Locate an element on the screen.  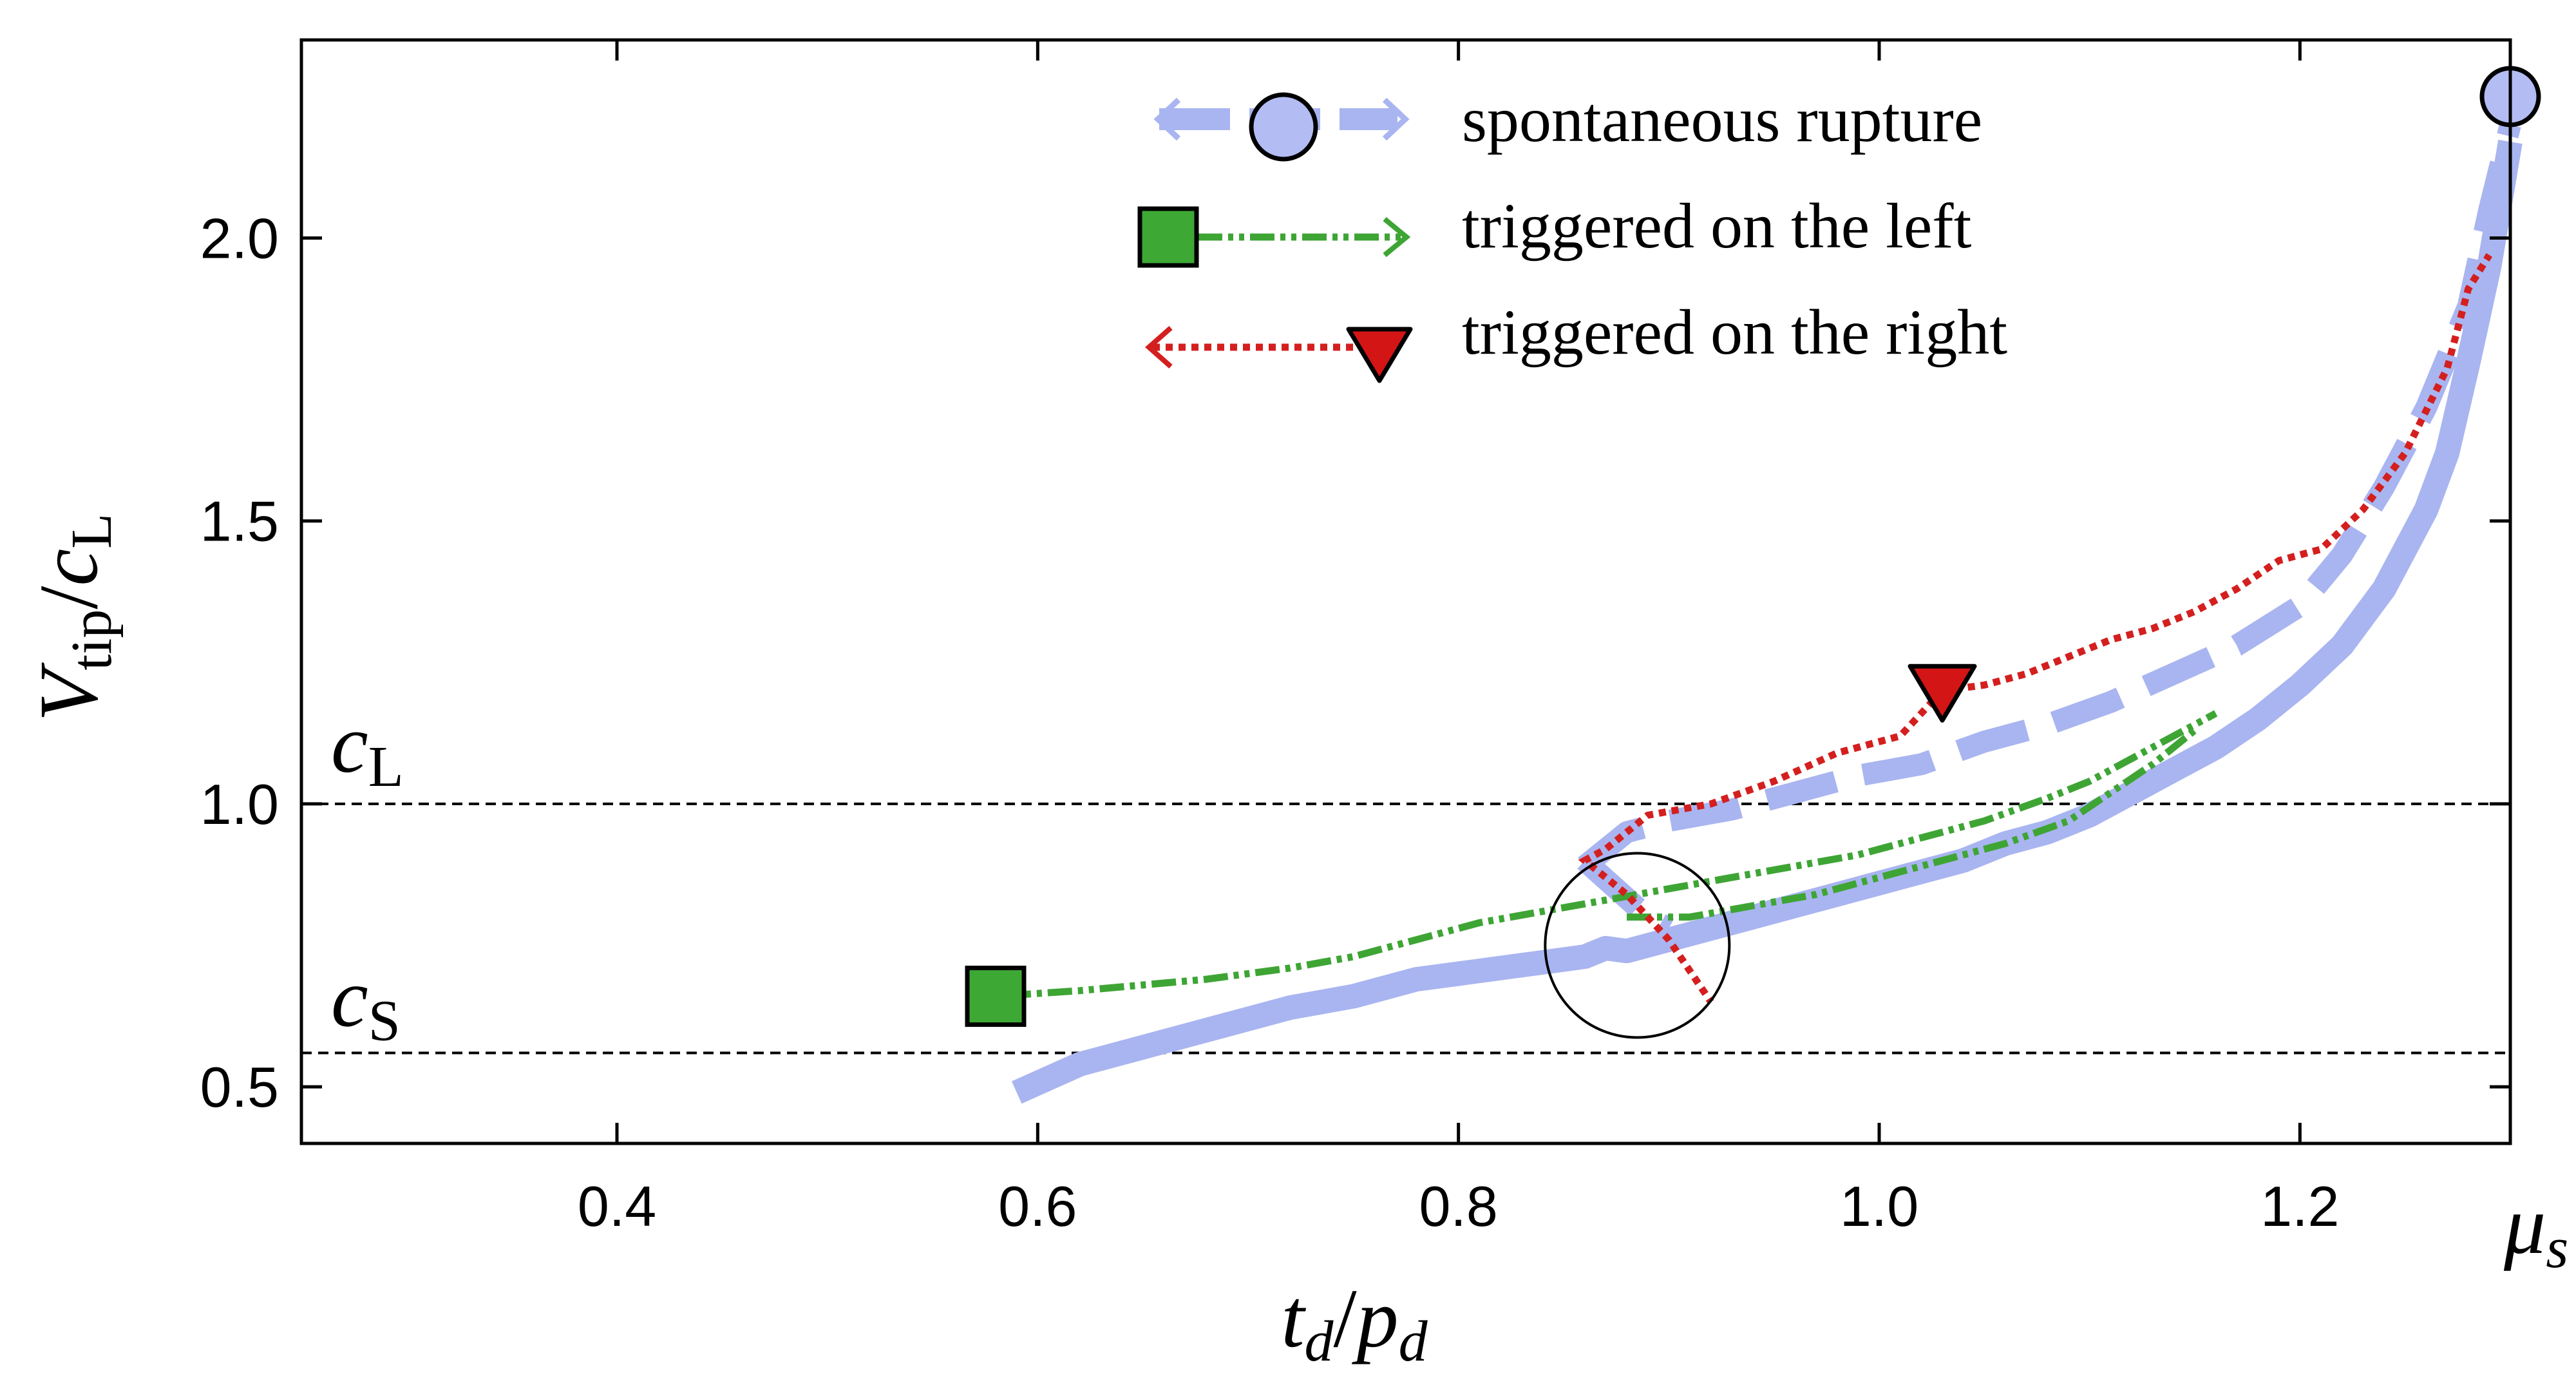
x-axis-label: td/pd is located at coordinates (1354, 1323).